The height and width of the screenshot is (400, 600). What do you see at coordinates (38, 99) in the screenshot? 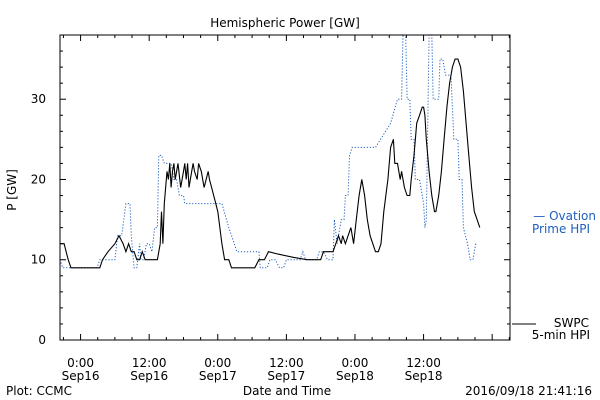
I see `y-tick-label: 30` at bounding box center [38, 99].